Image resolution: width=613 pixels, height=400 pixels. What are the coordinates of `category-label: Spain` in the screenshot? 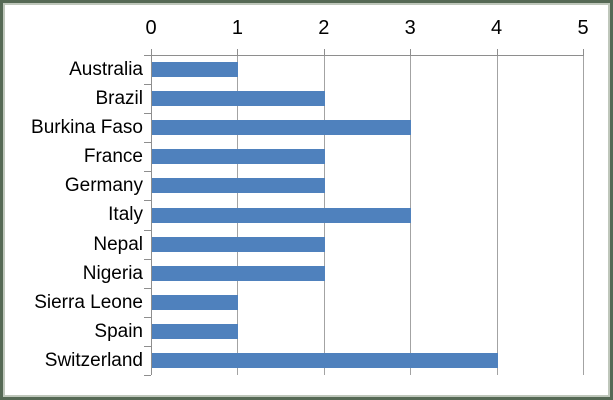 It's located at (118, 331).